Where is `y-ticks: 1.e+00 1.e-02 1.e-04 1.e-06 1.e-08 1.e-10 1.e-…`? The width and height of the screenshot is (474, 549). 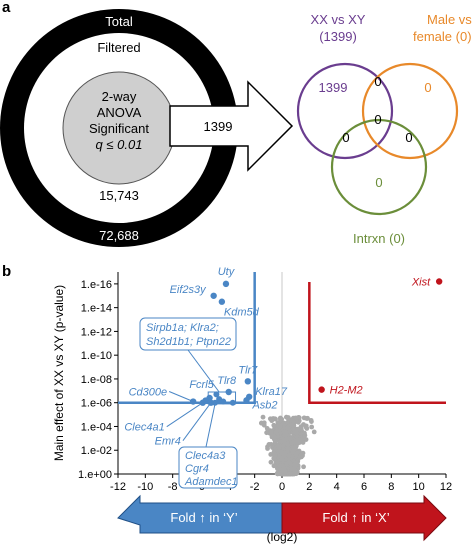
y-ticks: 1.e+00 1.e-02 1.e-04 1.e-06 1.e-08 1.e-10 1.e-… is located at coordinates (98, 380).